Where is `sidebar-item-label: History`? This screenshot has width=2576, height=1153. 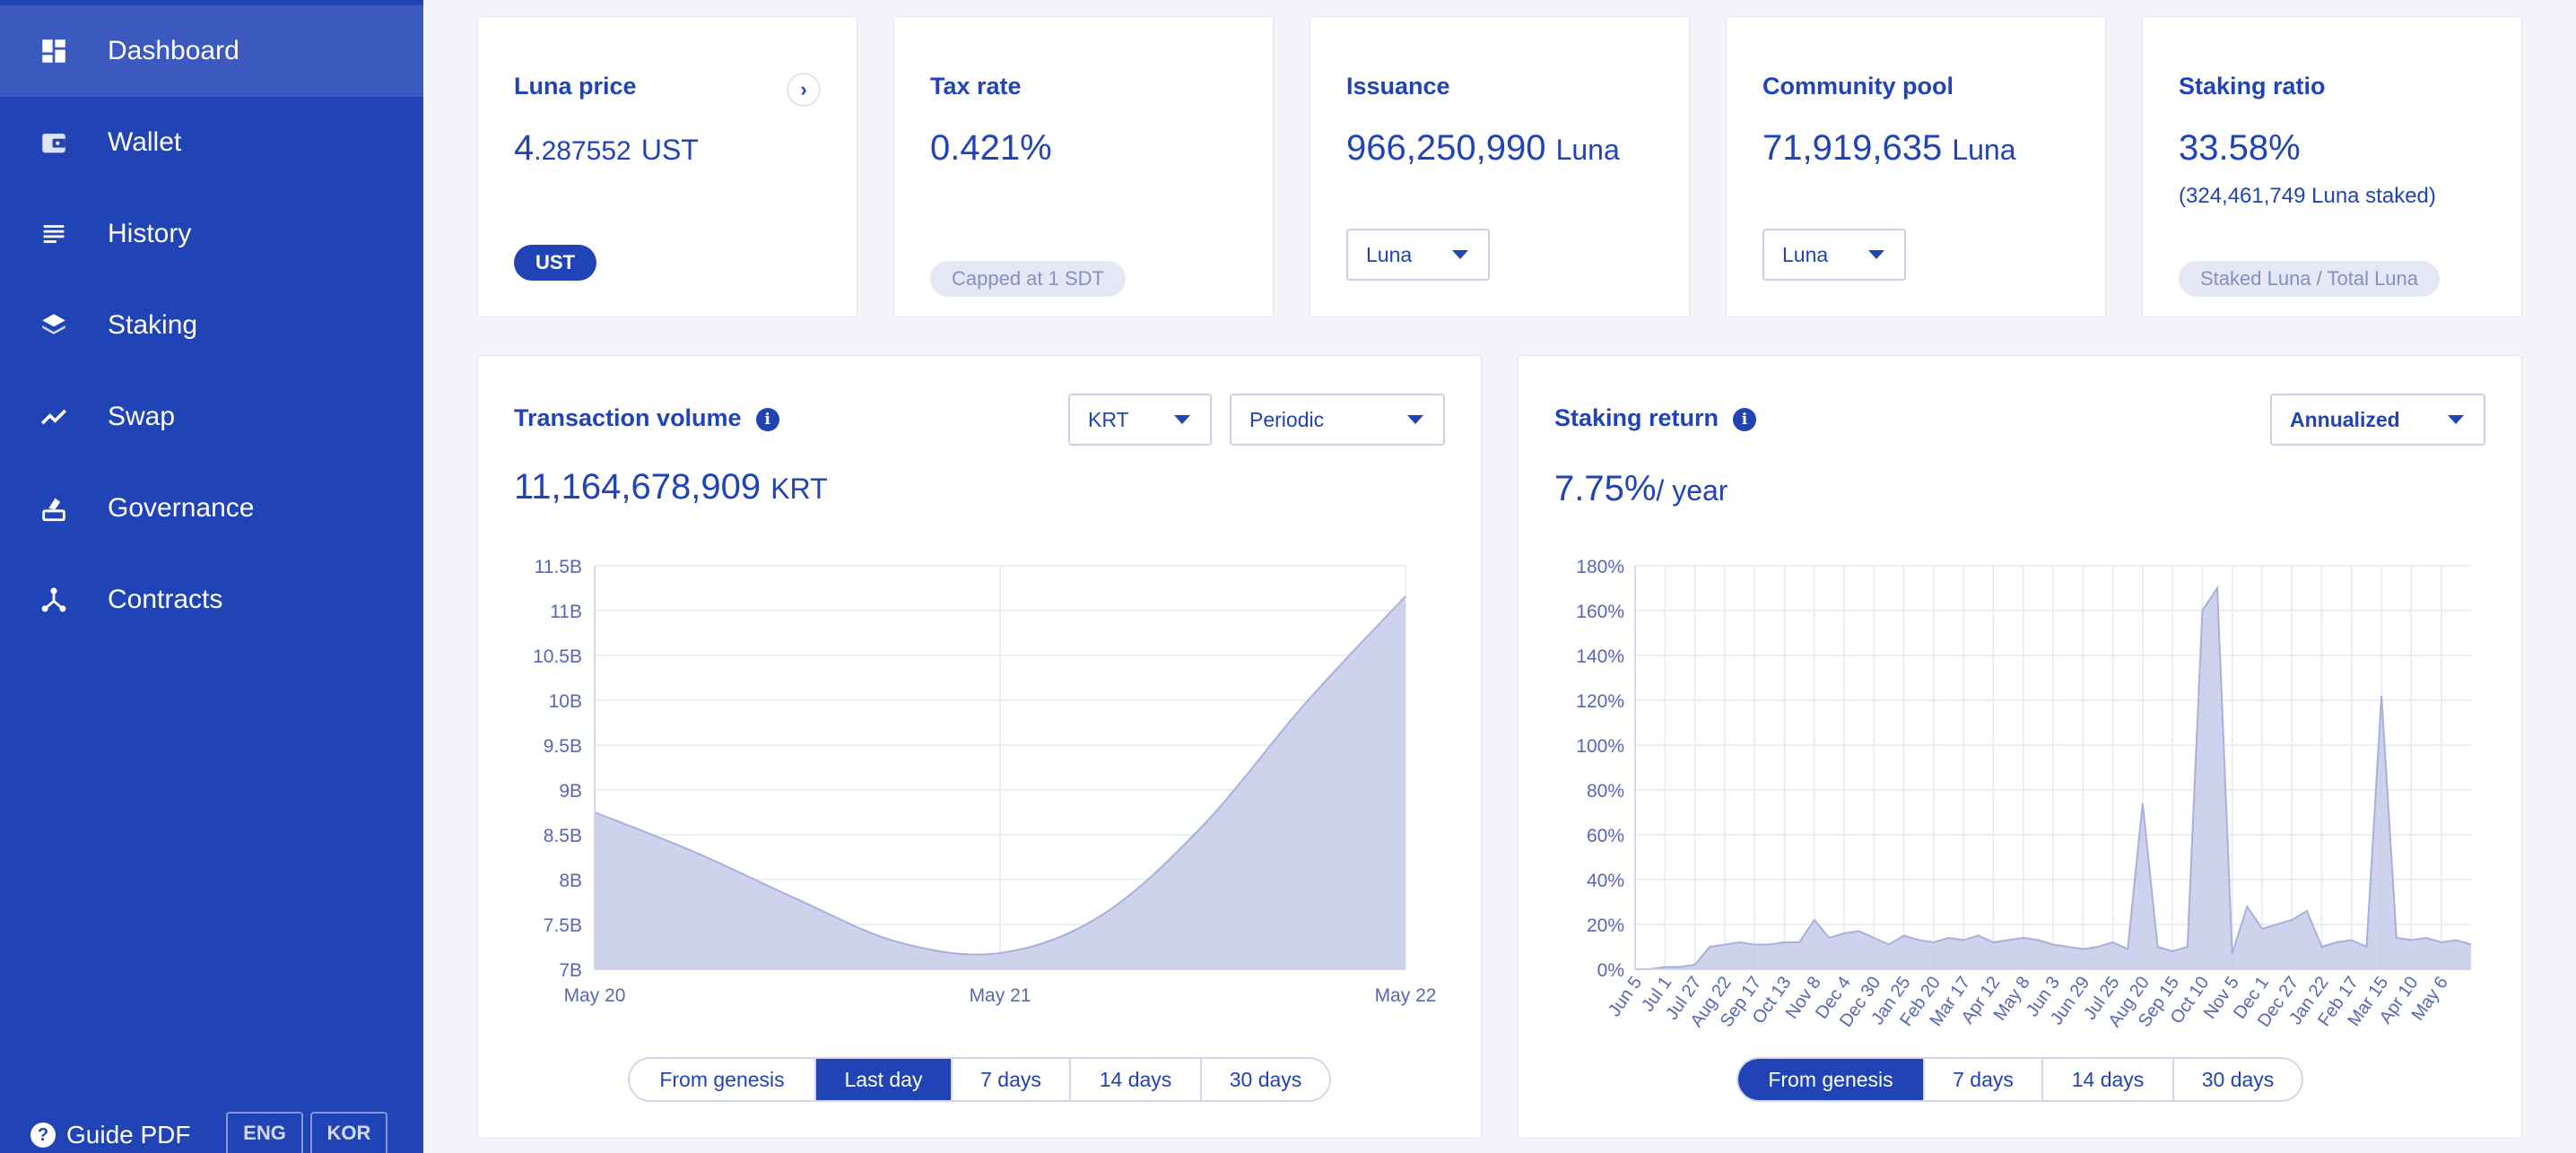 sidebar-item-label: History is located at coordinates (150, 233).